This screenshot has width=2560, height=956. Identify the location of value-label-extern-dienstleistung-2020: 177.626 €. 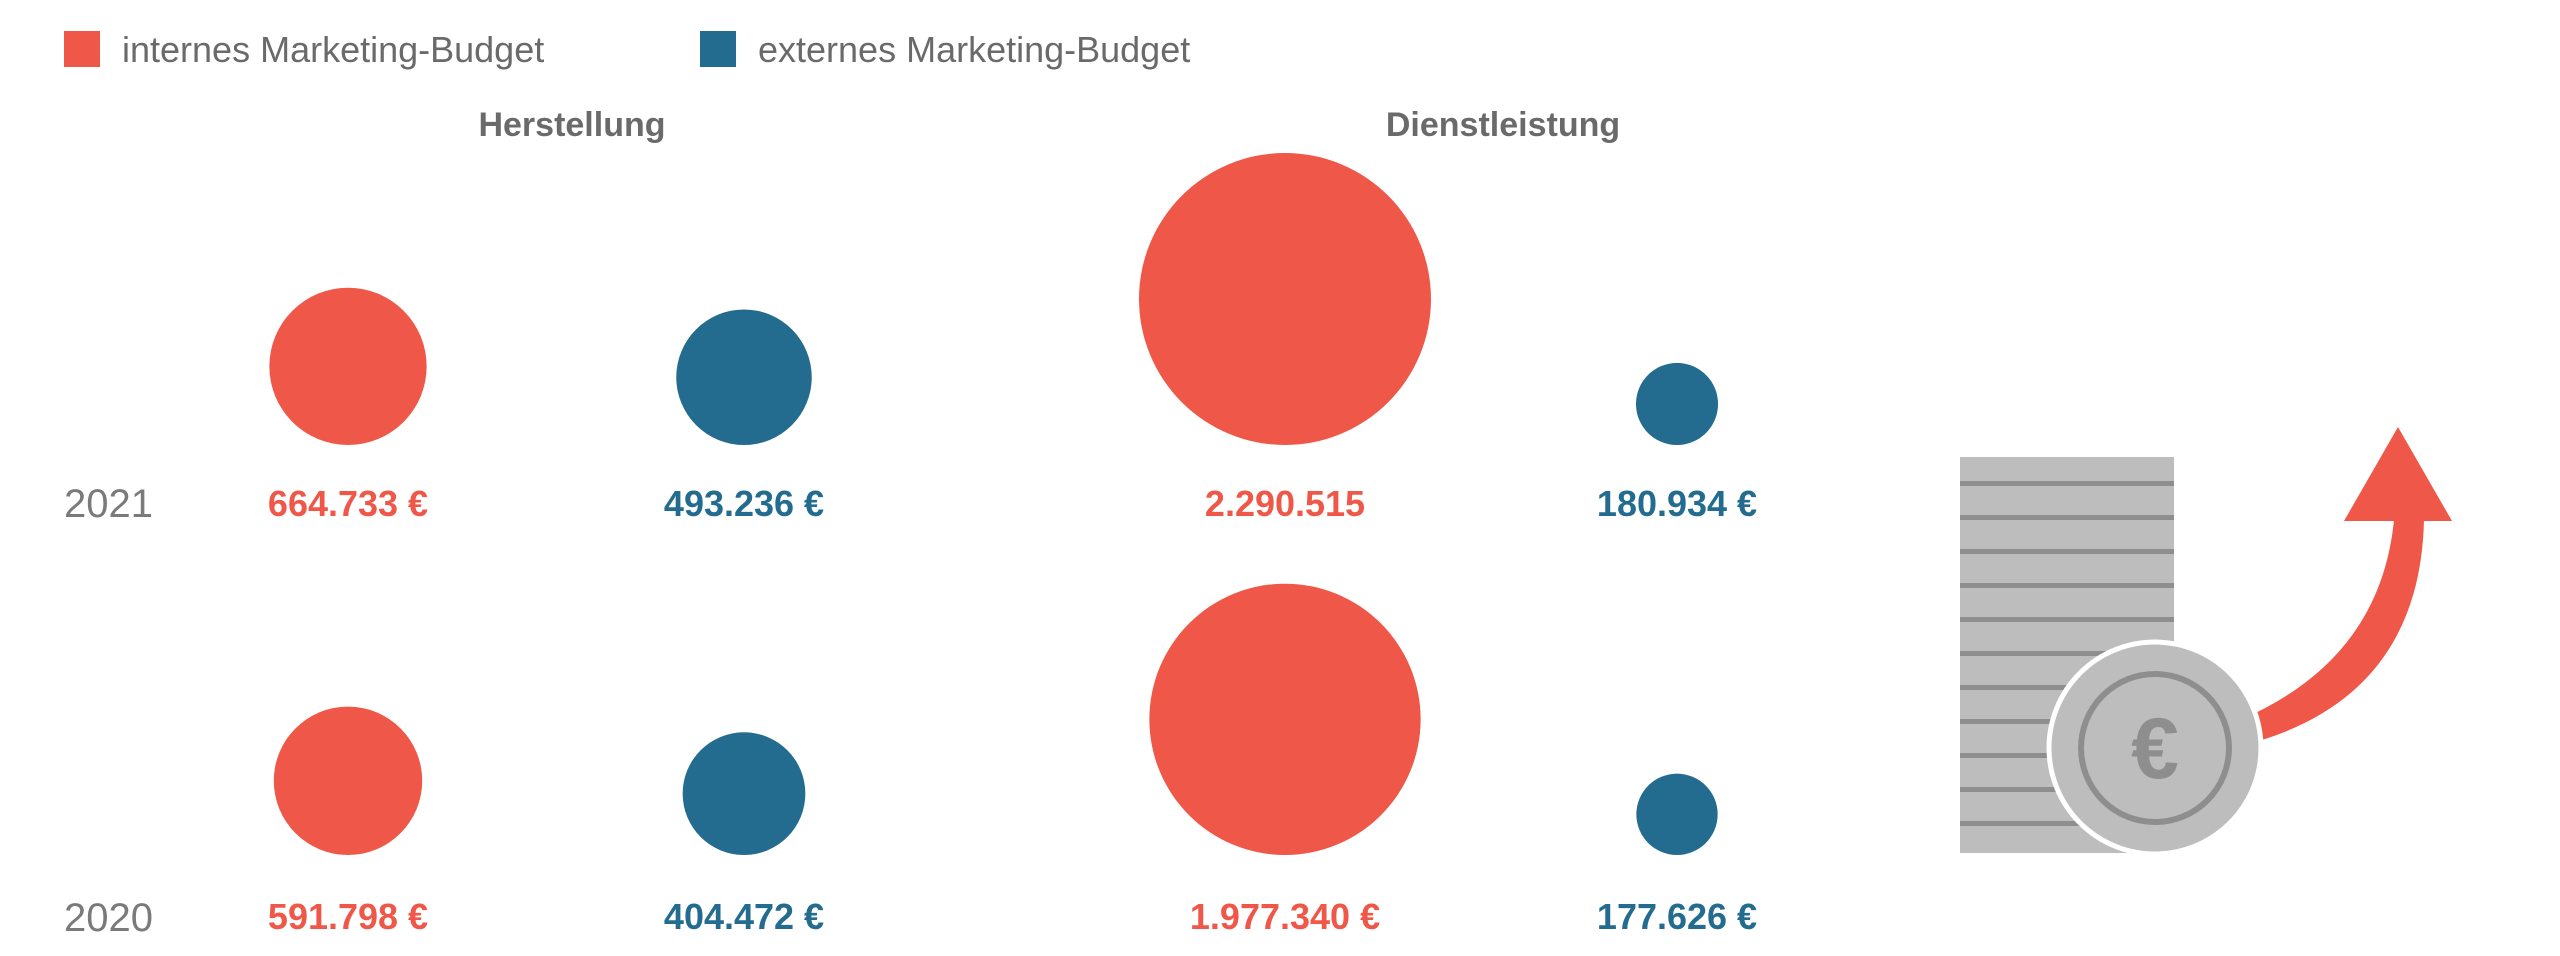
(1677, 916).